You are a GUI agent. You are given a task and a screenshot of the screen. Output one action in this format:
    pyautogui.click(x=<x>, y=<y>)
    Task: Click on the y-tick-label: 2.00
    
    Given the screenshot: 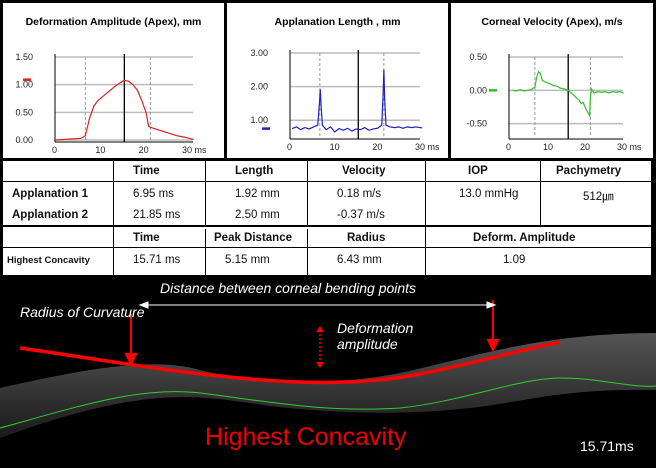 What is the action you would take?
    pyautogui.click(x=259, y=87)
    